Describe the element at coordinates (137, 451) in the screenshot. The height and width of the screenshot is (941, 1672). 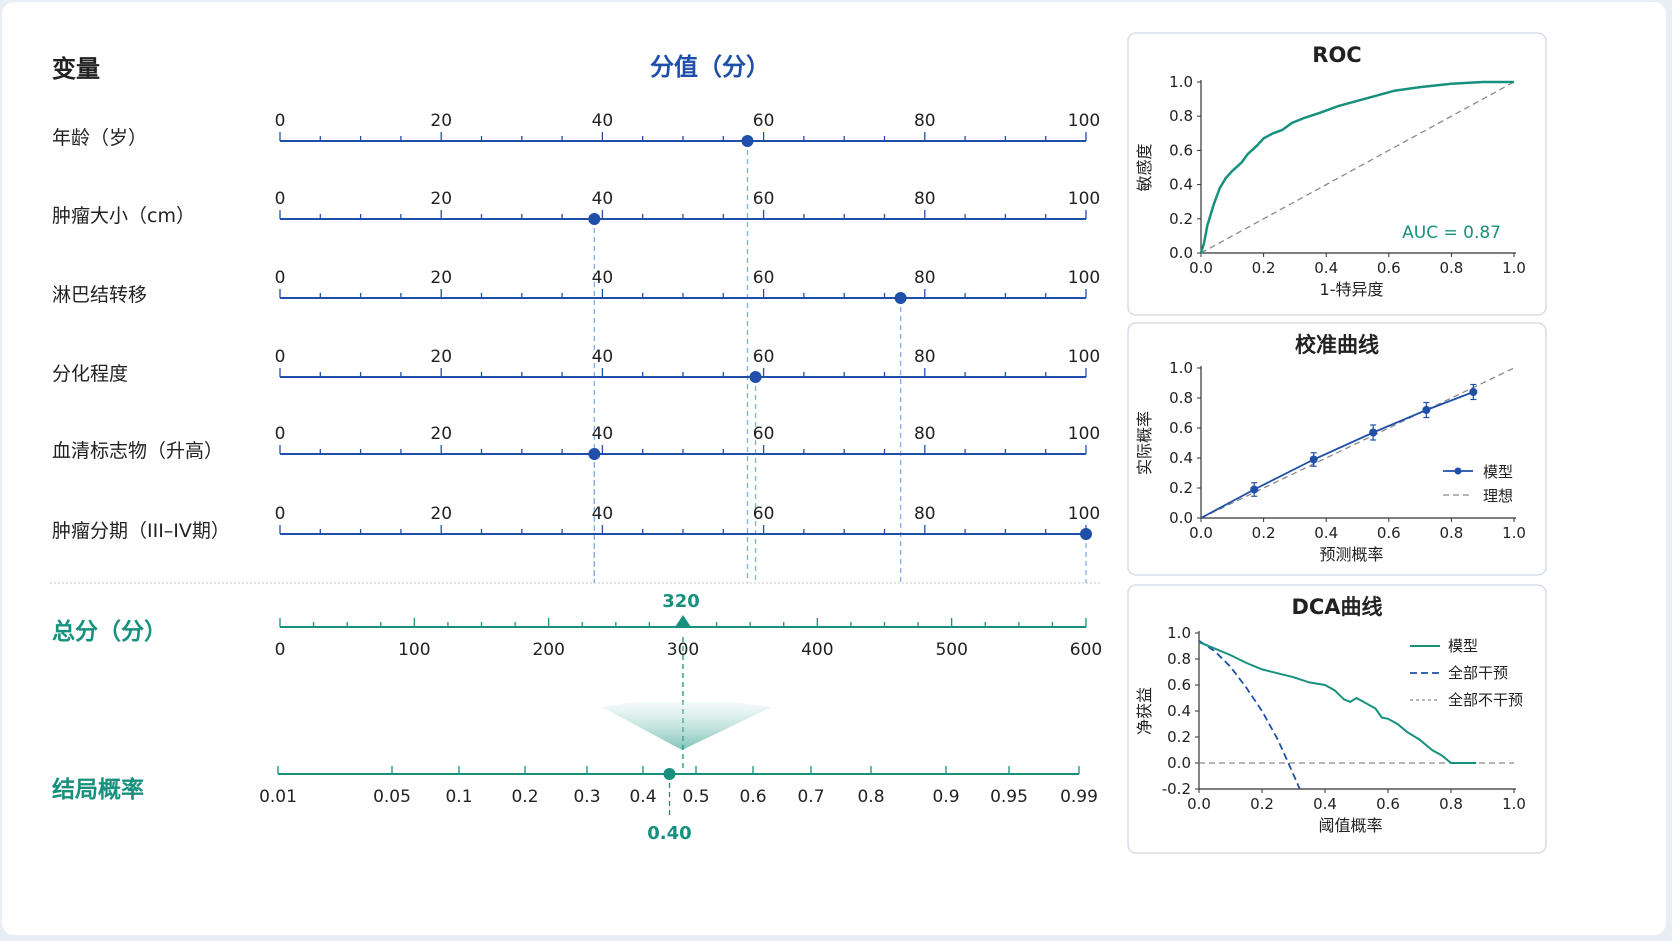
I see `variable-label: 血清标志物（升高）` at that location.